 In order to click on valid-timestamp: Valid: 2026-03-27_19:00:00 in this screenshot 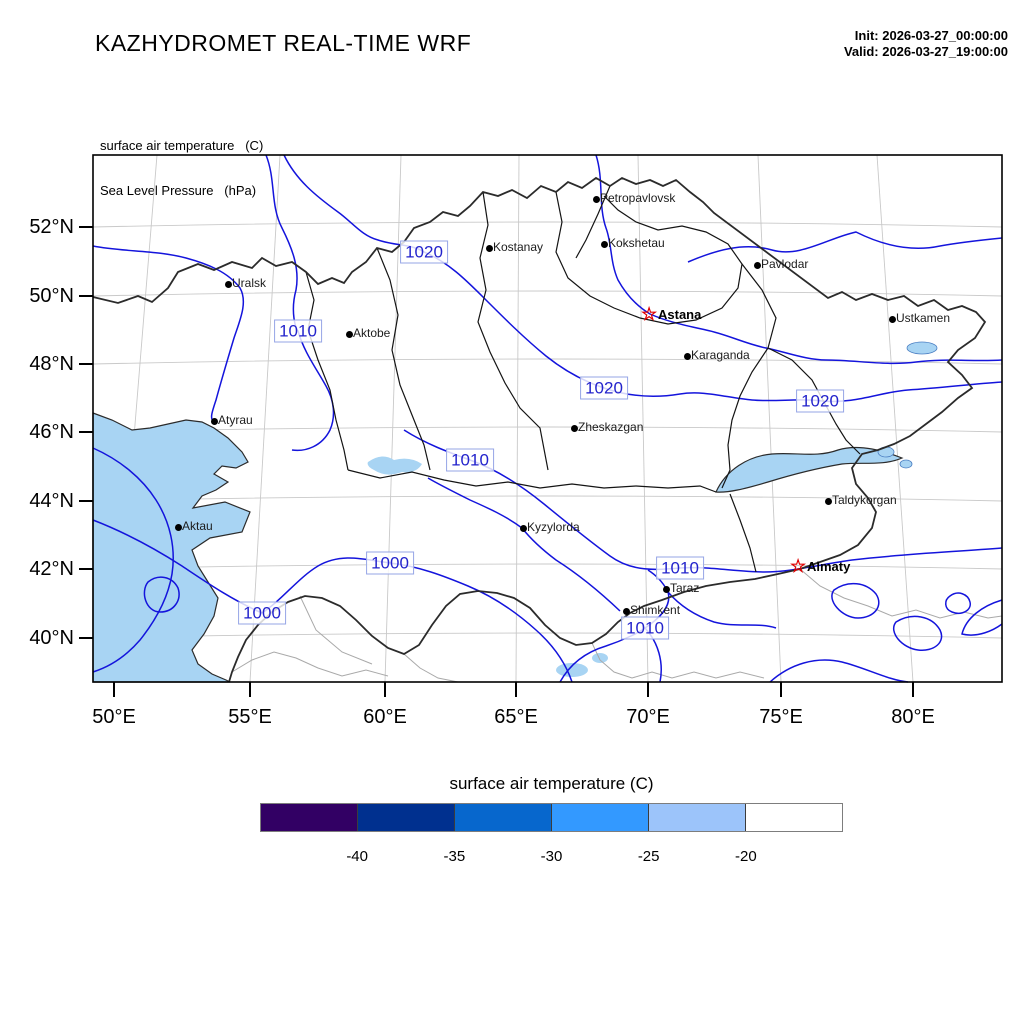, I will do `click(925, 51)`.